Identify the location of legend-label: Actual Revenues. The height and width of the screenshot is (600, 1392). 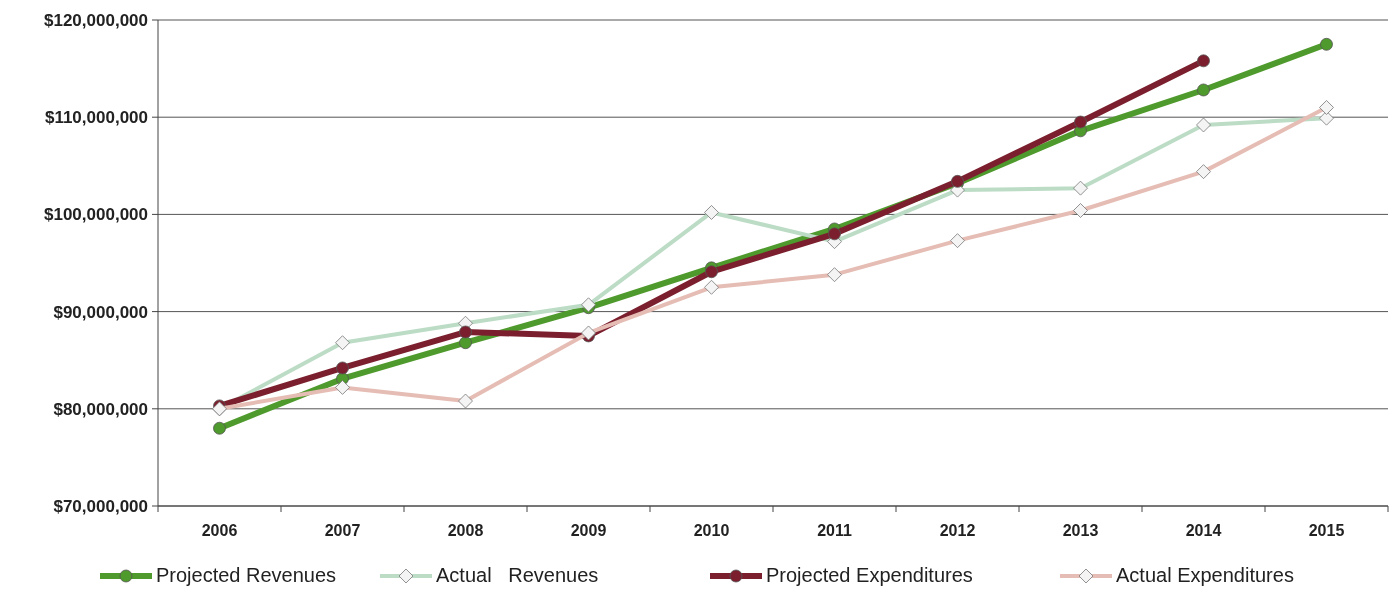
(517, 575).